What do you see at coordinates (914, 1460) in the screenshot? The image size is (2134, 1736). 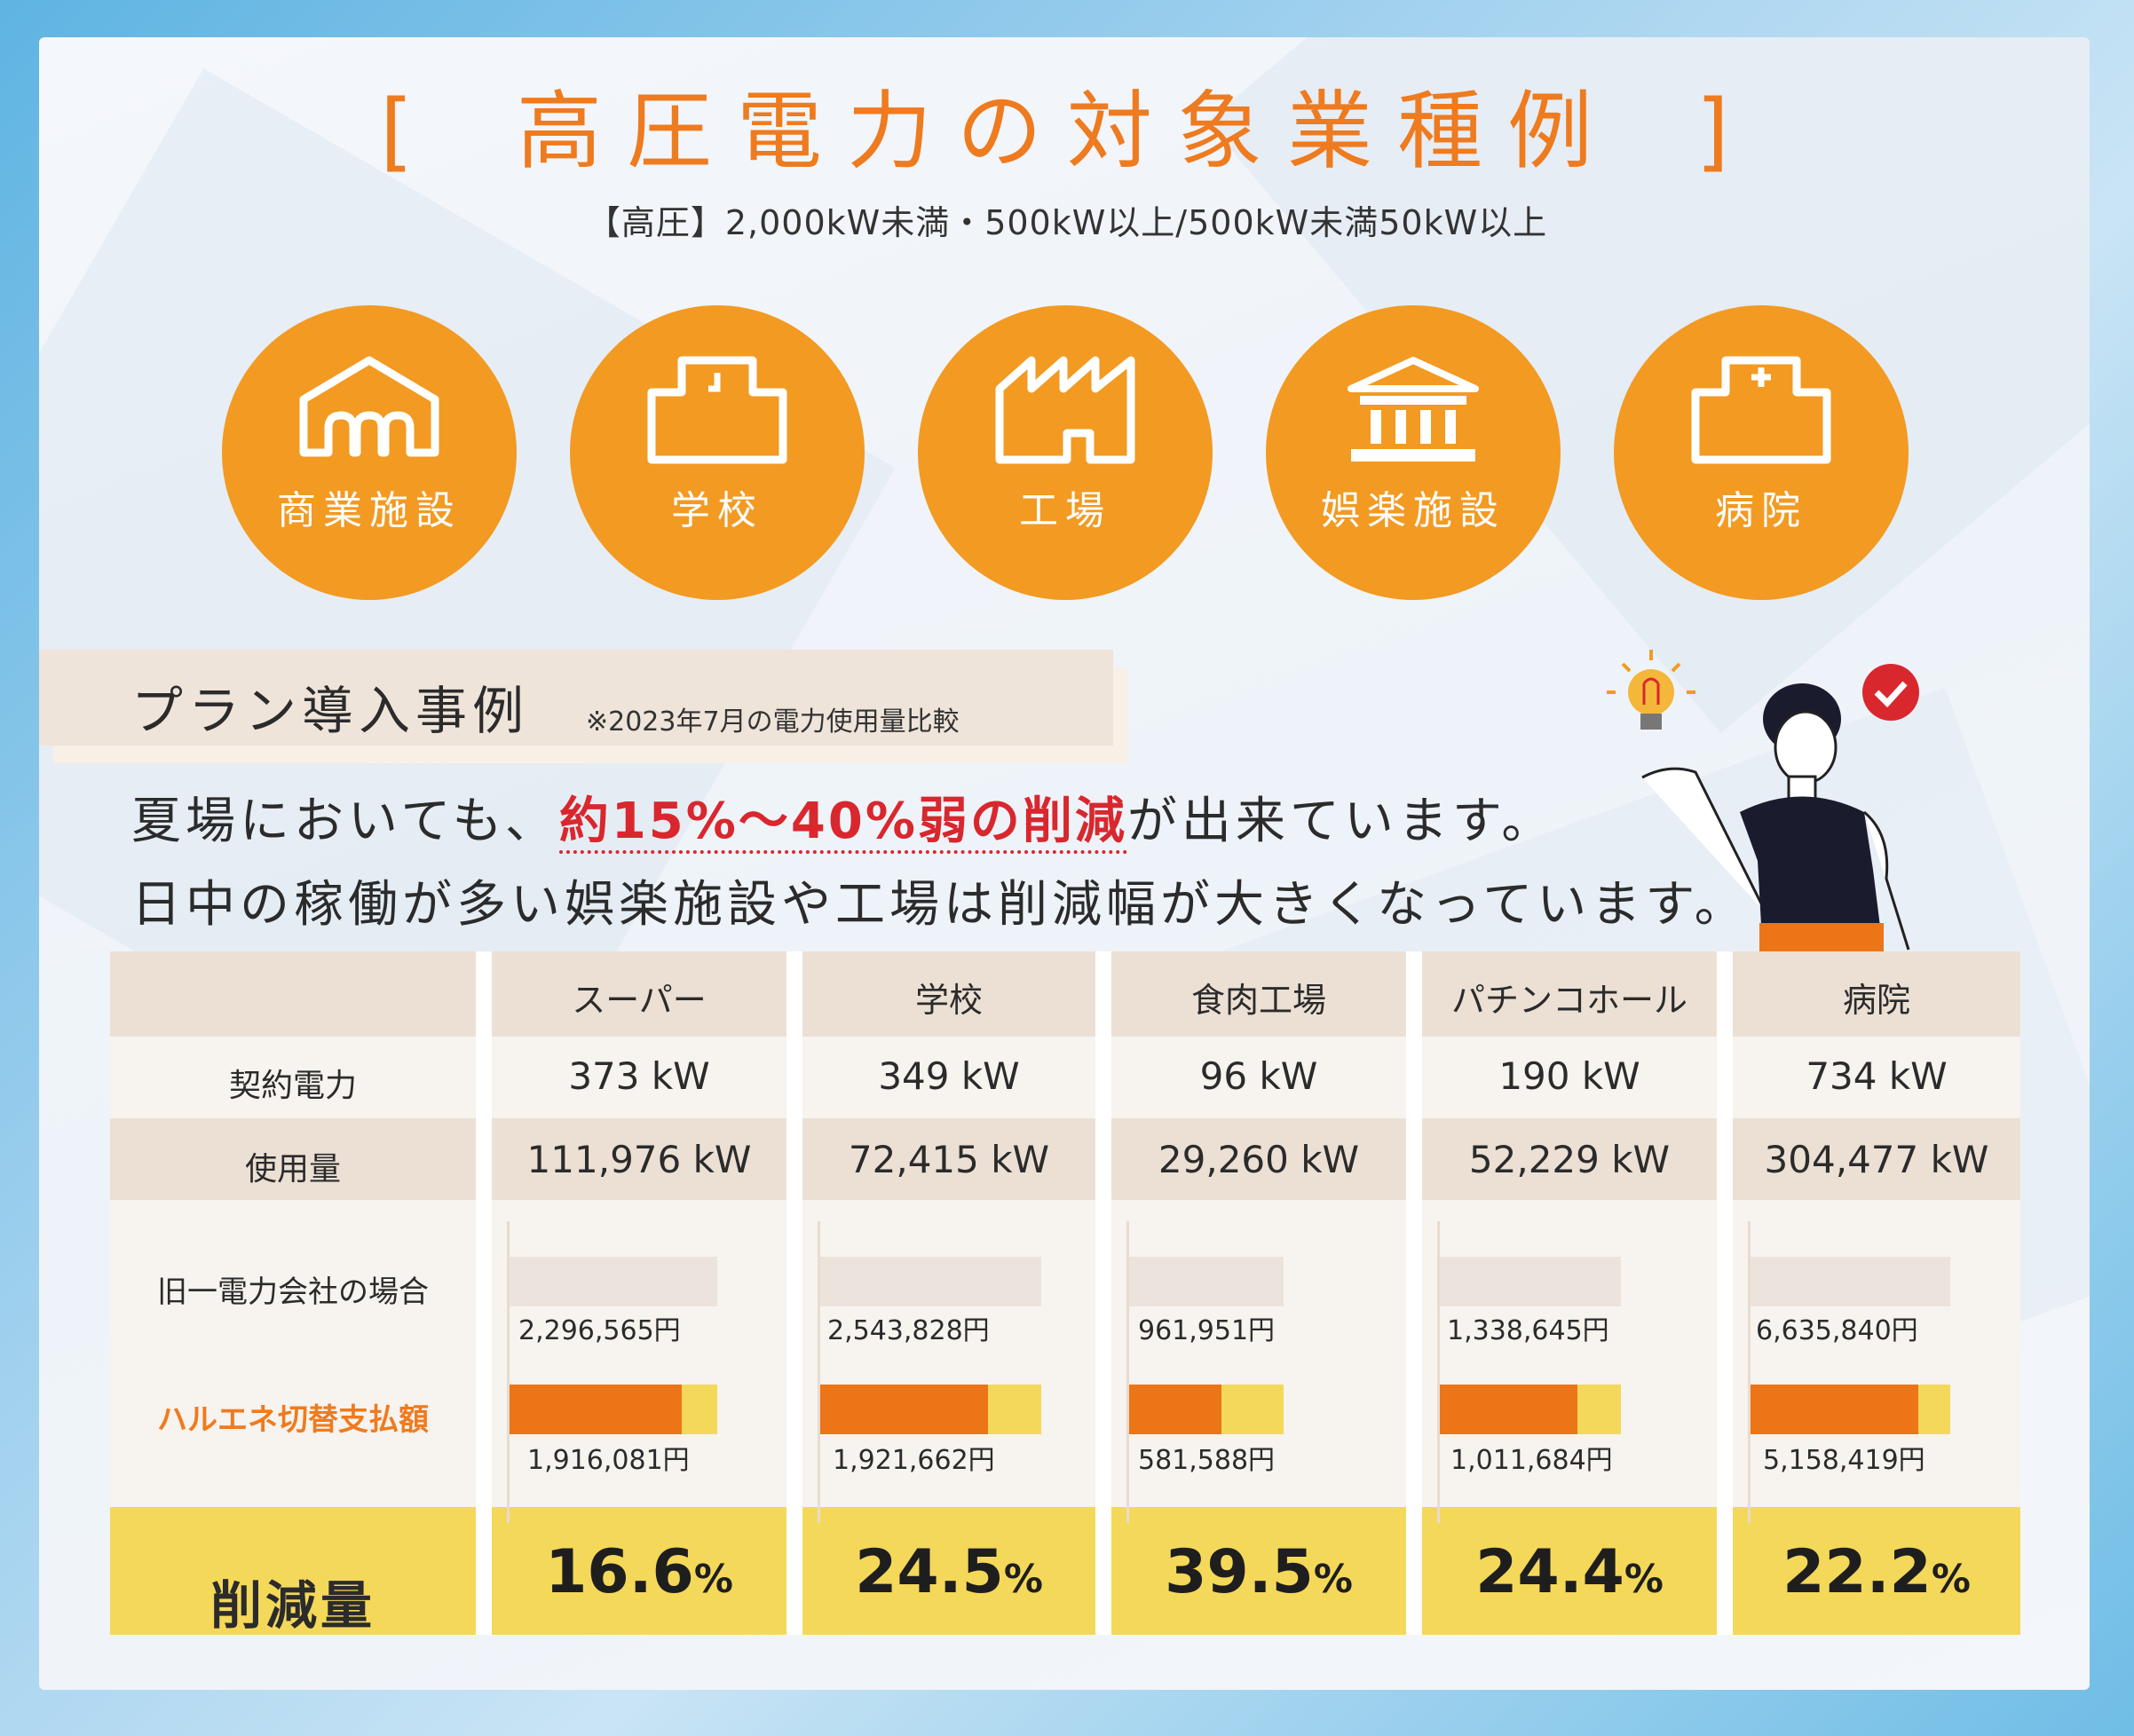 I see `new-cost-value: 1,921,662円` at bounding box center [914, 1460].